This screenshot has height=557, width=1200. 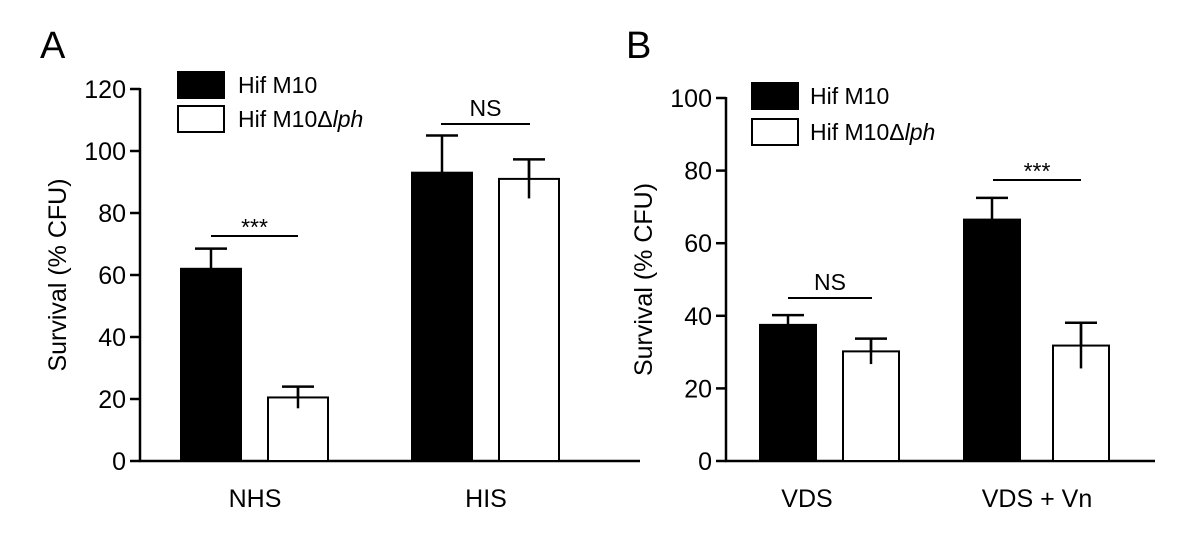 What do you see at coordinates (53, 46) in the screenshot?
I see `panel-letter: A` at bounding box center [53, 46].